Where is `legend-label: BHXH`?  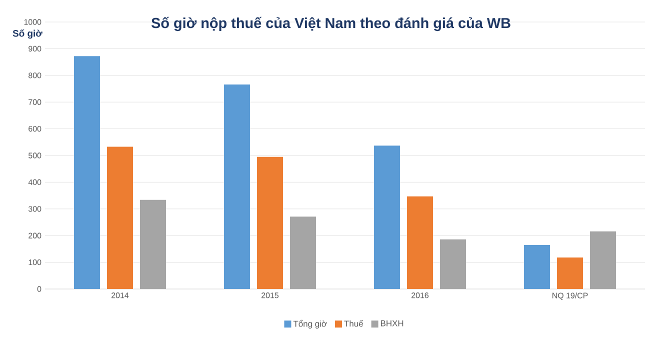 legend-label: BHXH is located at coordinates (392, 323).